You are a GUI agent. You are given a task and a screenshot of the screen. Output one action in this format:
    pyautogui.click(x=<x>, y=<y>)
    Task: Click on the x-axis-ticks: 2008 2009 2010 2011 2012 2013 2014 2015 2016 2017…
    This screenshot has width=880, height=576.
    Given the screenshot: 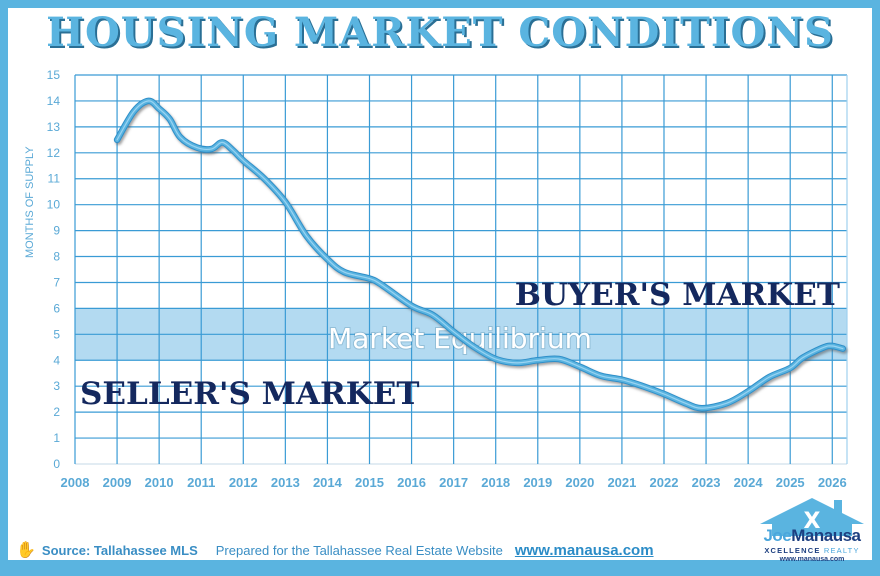 What is the action you would take?
    pyautogui.click(x=454, y=482)
    